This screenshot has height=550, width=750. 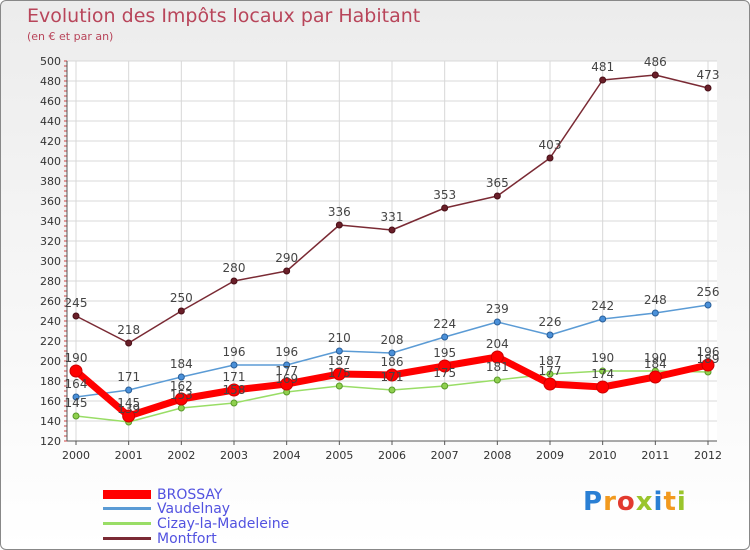 I want to click on data-label-cizay-la-madeleine: 171, so click(x=392, y=377).